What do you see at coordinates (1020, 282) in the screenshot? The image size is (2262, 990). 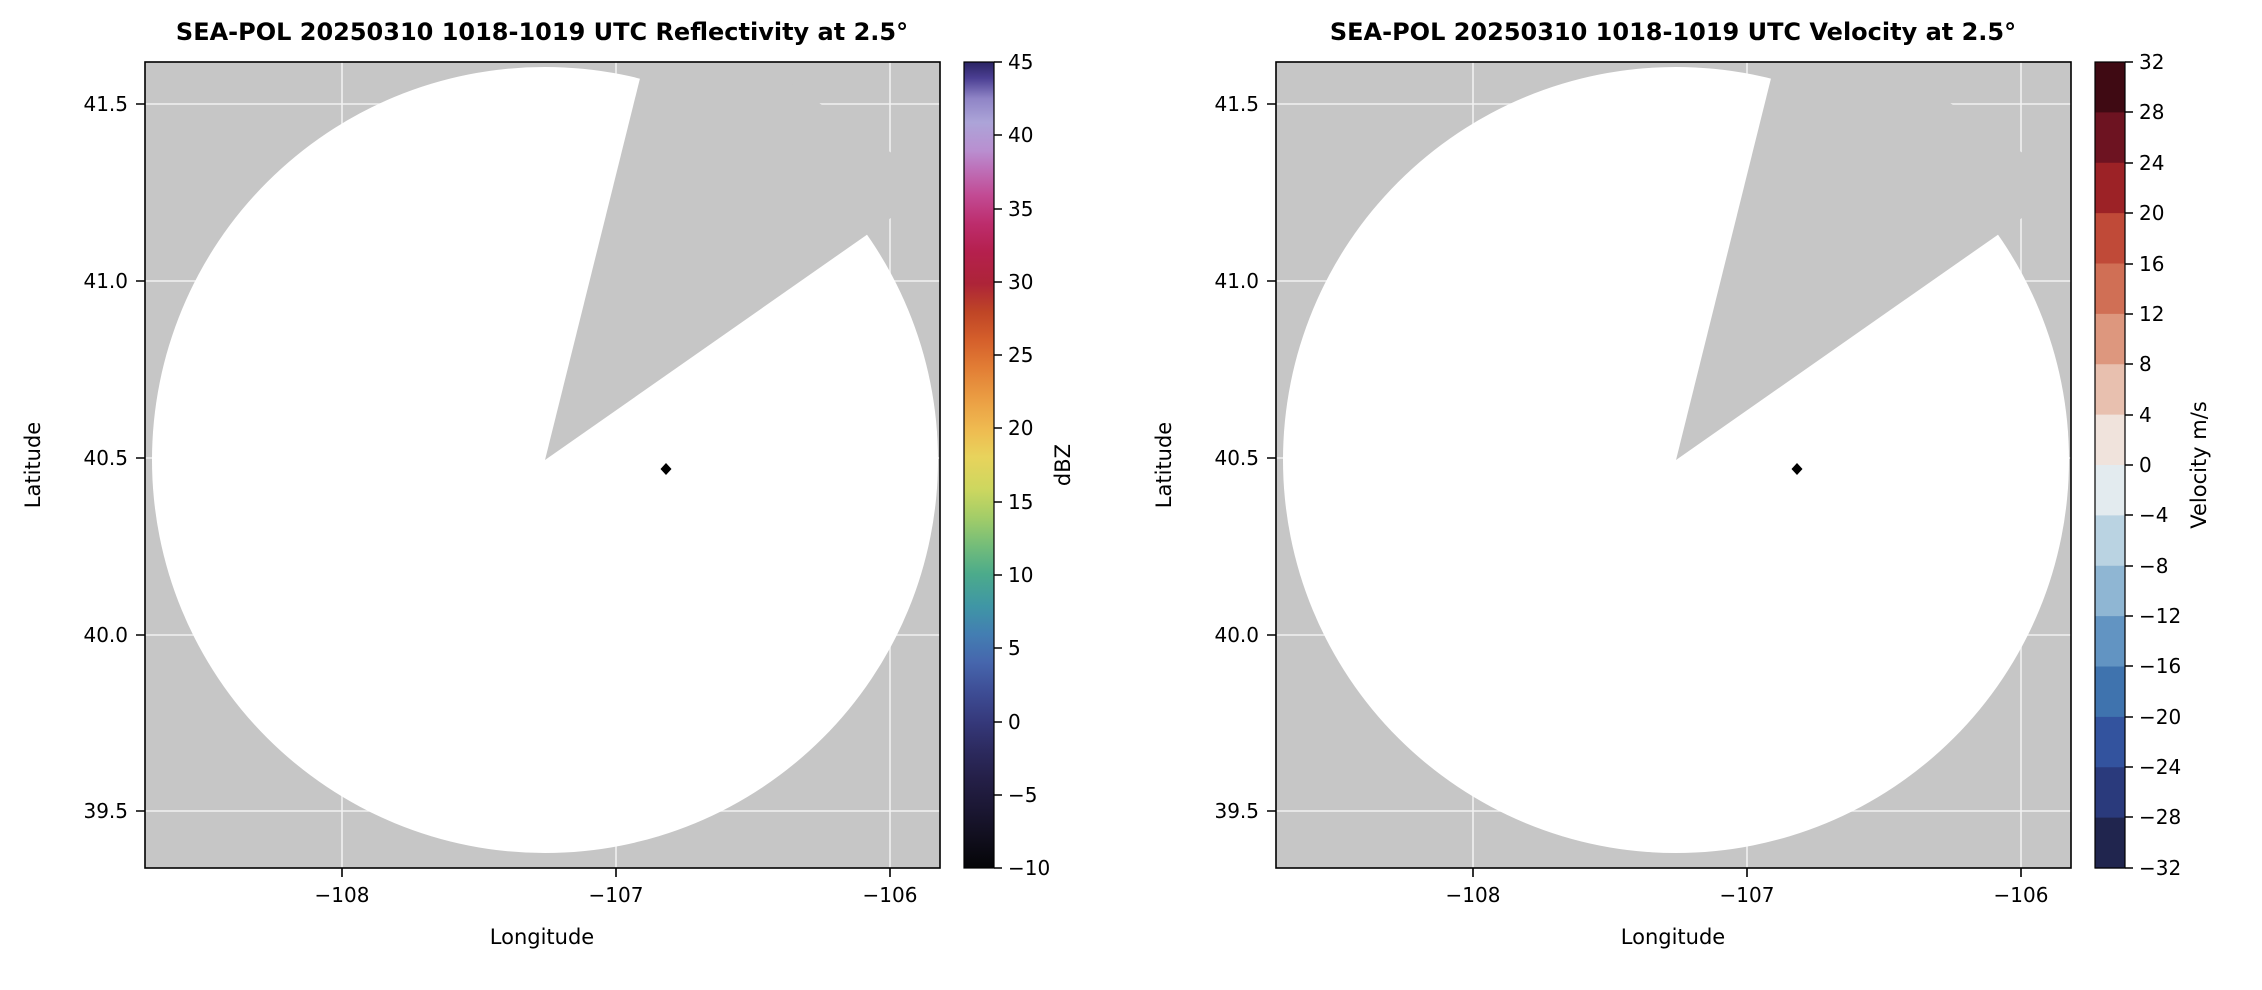 I see `cbar-tick-label: 30` at bounding box center [1020, 282].